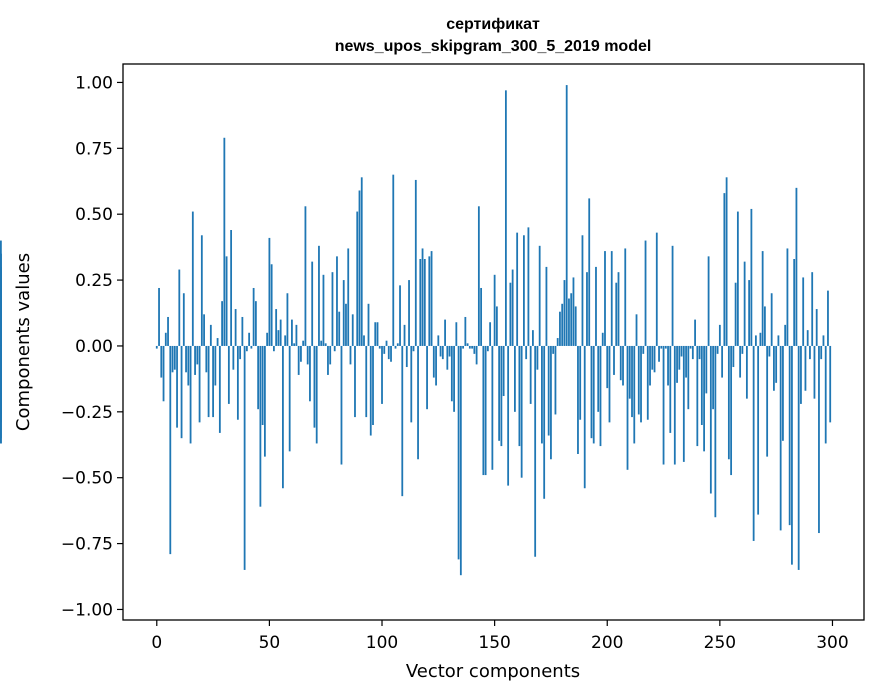  What do you see at coordinates (493, 671) in the screenshot?
I see `x-axis-label: Vector components` at bounding box center [493, 671].